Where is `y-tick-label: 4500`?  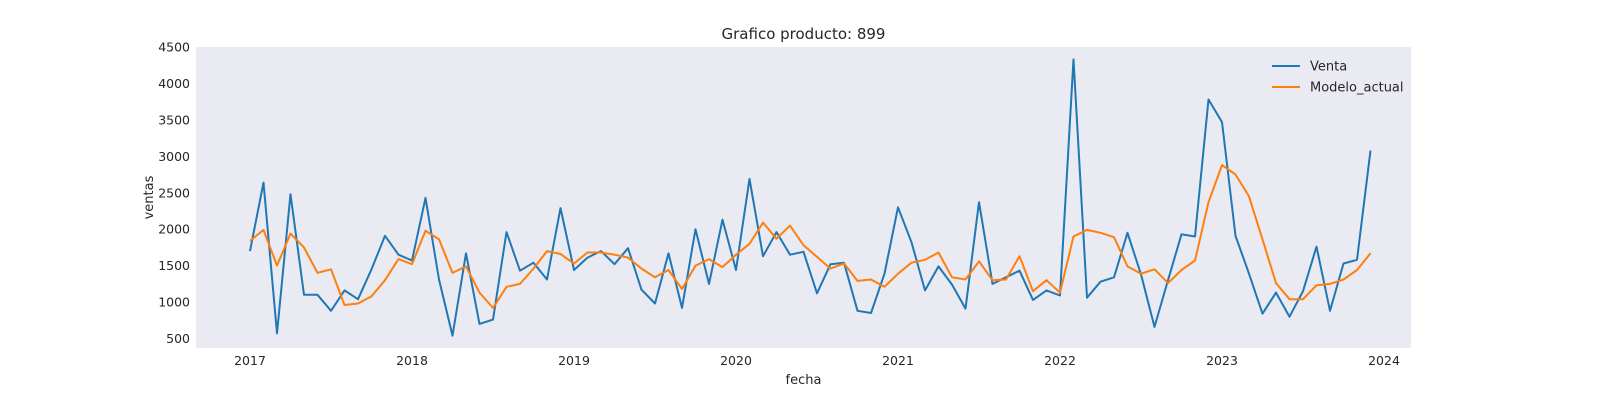
y-tick-label: 4500 is located at coordinates (174, 47).